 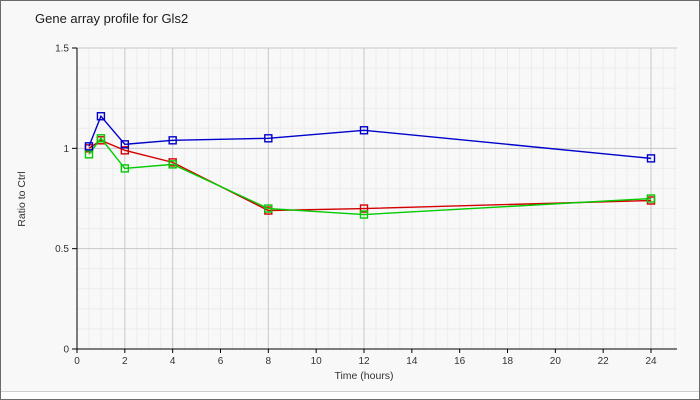 I want to click on x-tick-label: 4, so click(x=173, y=361).